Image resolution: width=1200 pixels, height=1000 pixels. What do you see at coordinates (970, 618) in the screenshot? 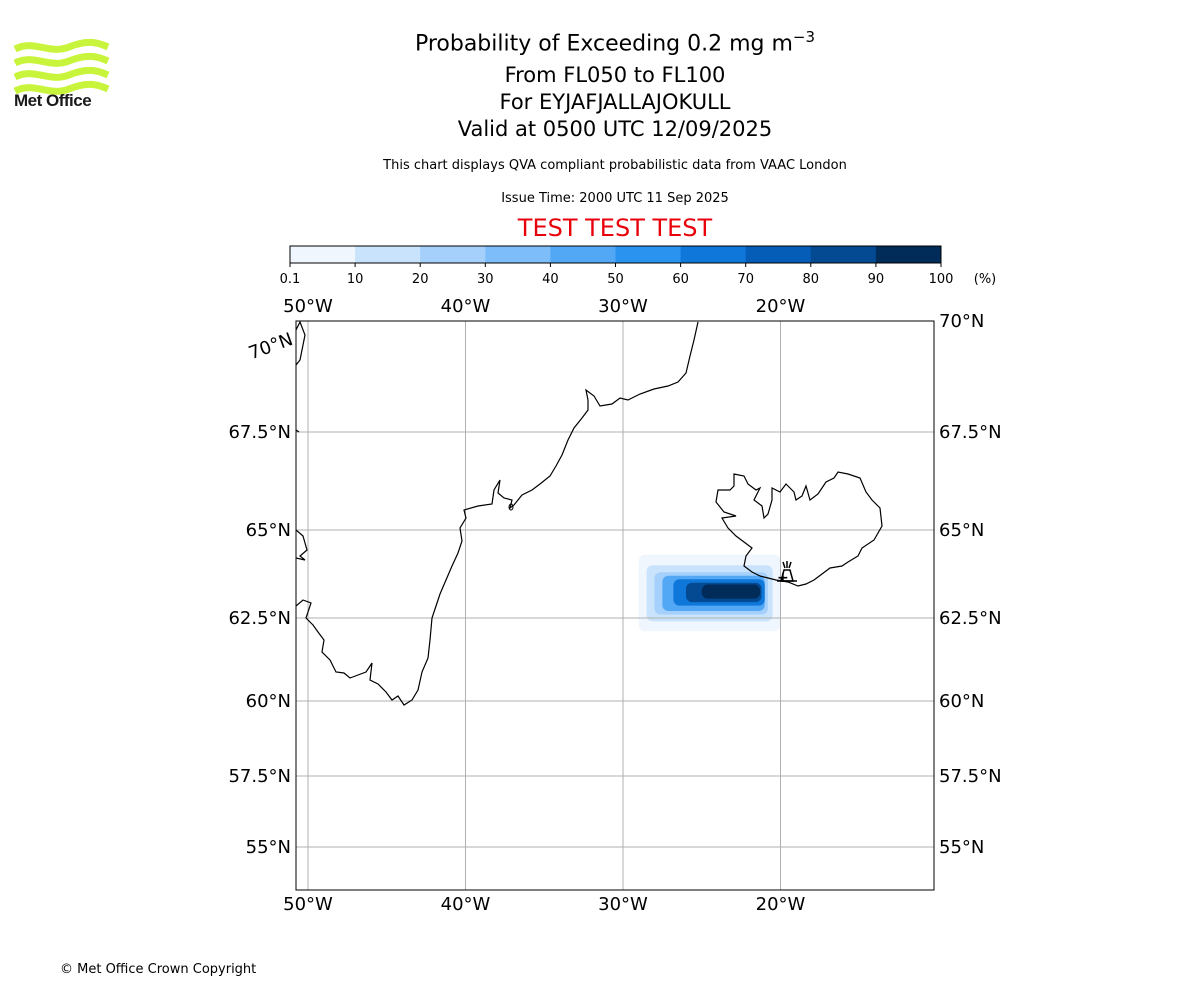
I see `lat-label-right: 62.5°N` at bounding box center [970, 618].